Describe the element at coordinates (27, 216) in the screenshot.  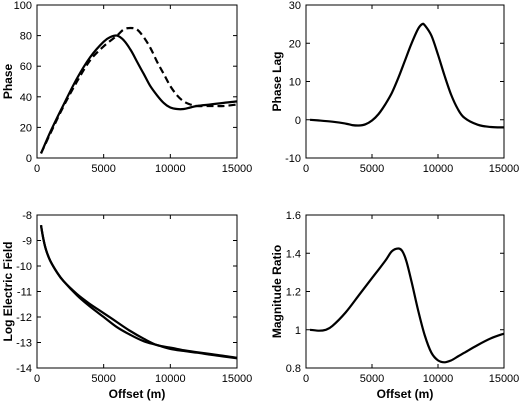
I see `y-tick-label: -8` at that location.